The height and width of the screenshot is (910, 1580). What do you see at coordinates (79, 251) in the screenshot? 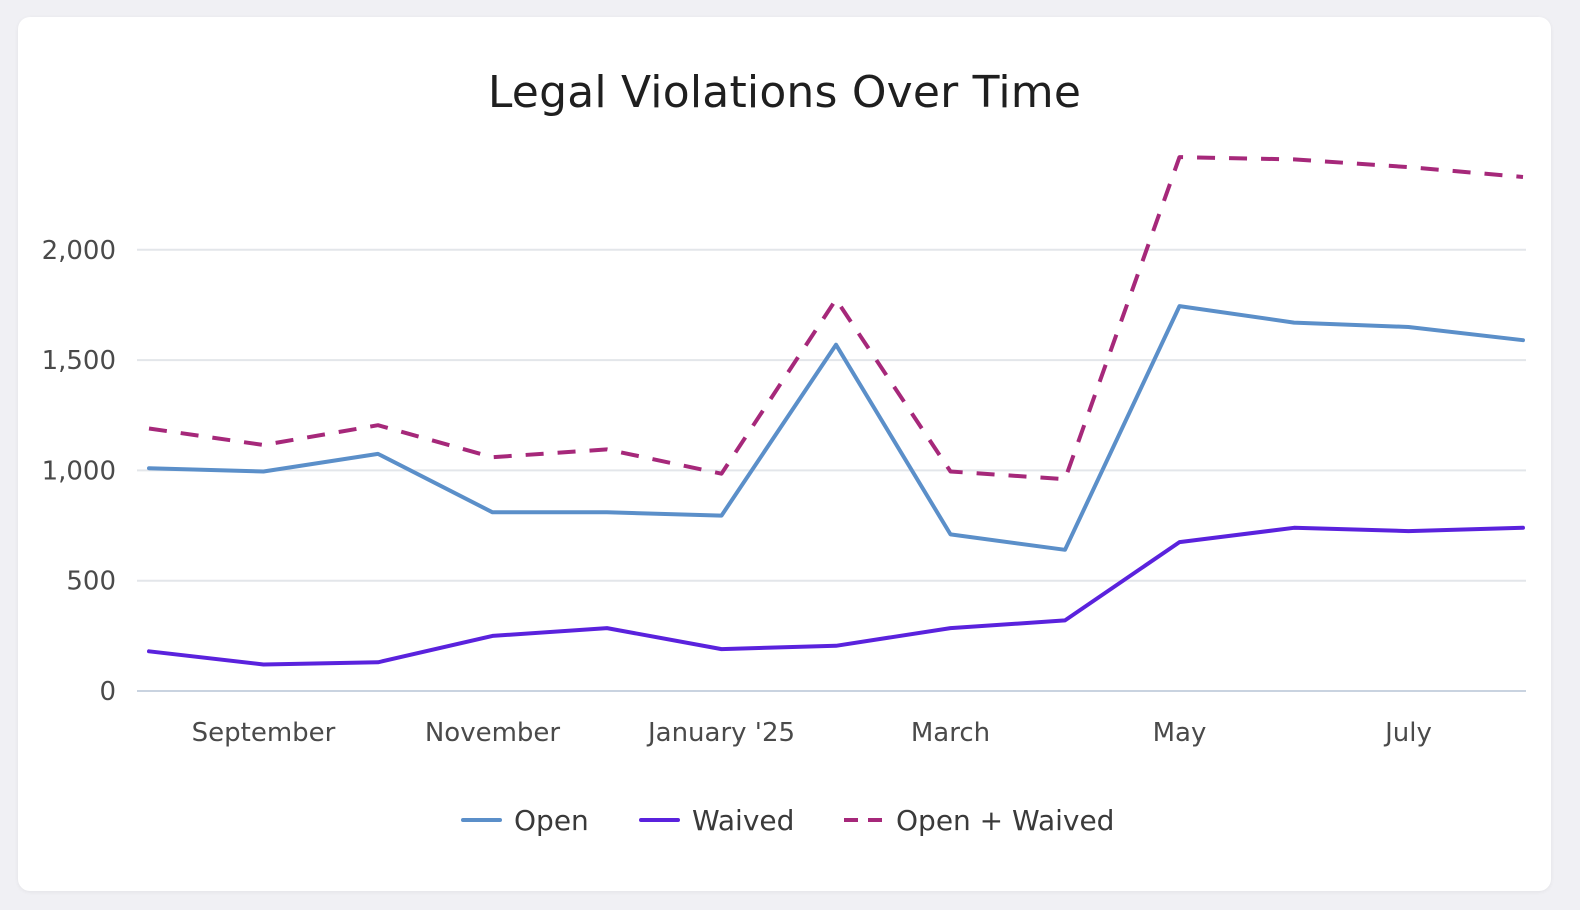
I see `y-tick-label: 2,000` at bounding box center [79, 251].